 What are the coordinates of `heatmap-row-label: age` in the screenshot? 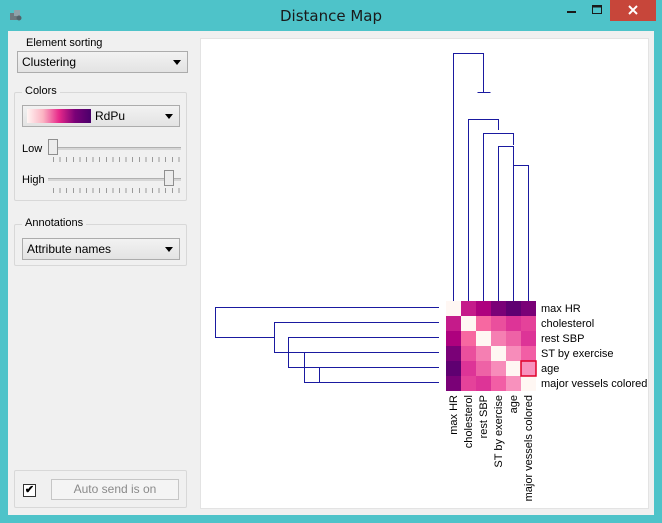 It's located at (550, 369).